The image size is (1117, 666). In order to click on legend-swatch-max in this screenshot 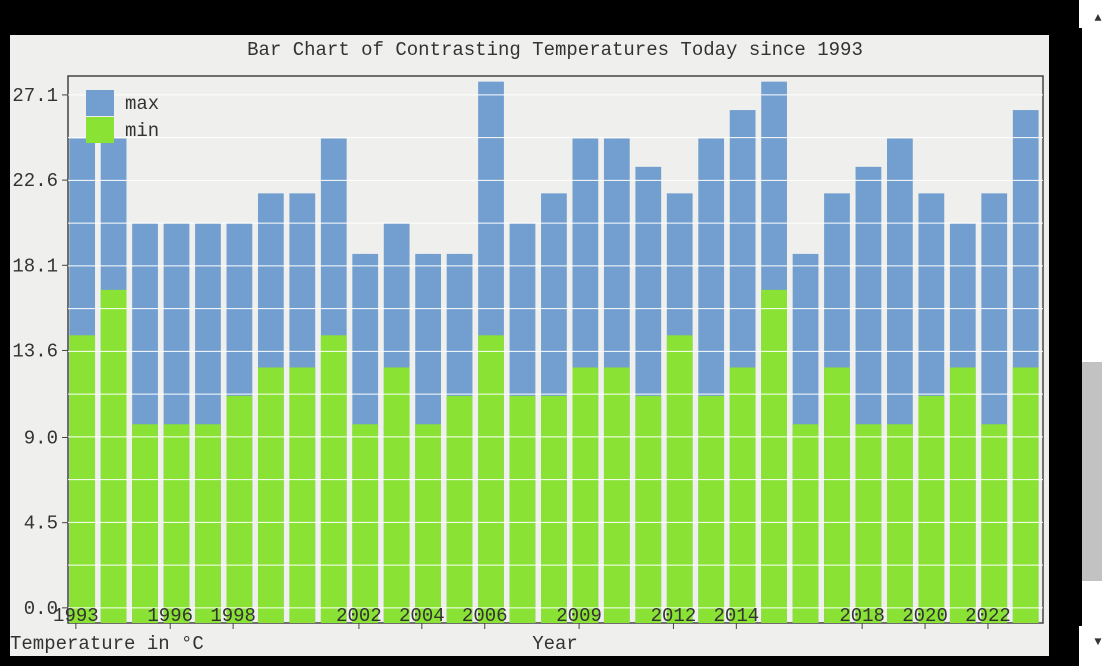, I will do `click(100, 103)`.